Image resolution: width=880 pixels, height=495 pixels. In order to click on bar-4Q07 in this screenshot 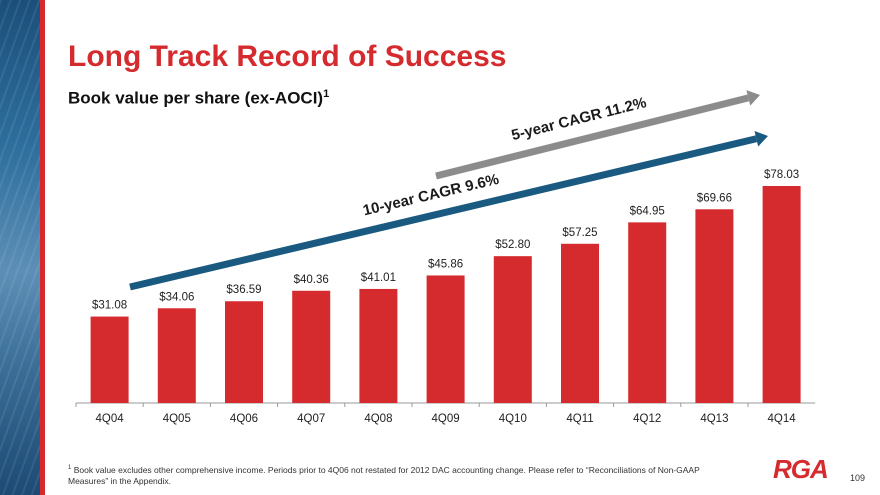, I will do `click(311, 346)`.